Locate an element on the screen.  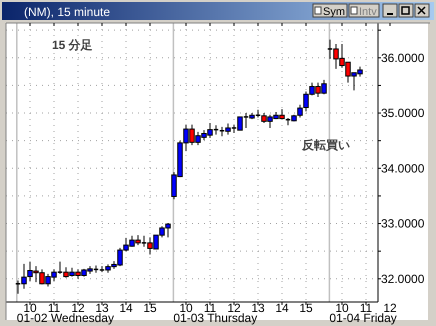
annotation: 15 分足 is located at coordinates (72, 45).